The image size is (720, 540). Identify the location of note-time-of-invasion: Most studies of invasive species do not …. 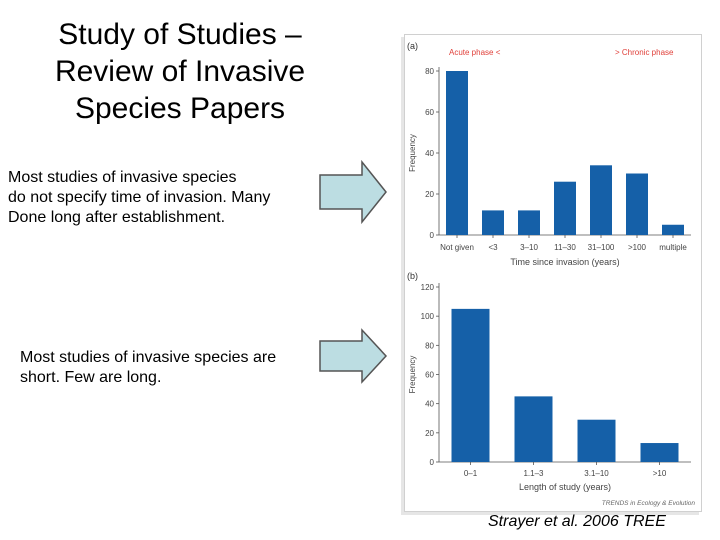
(163, 198).